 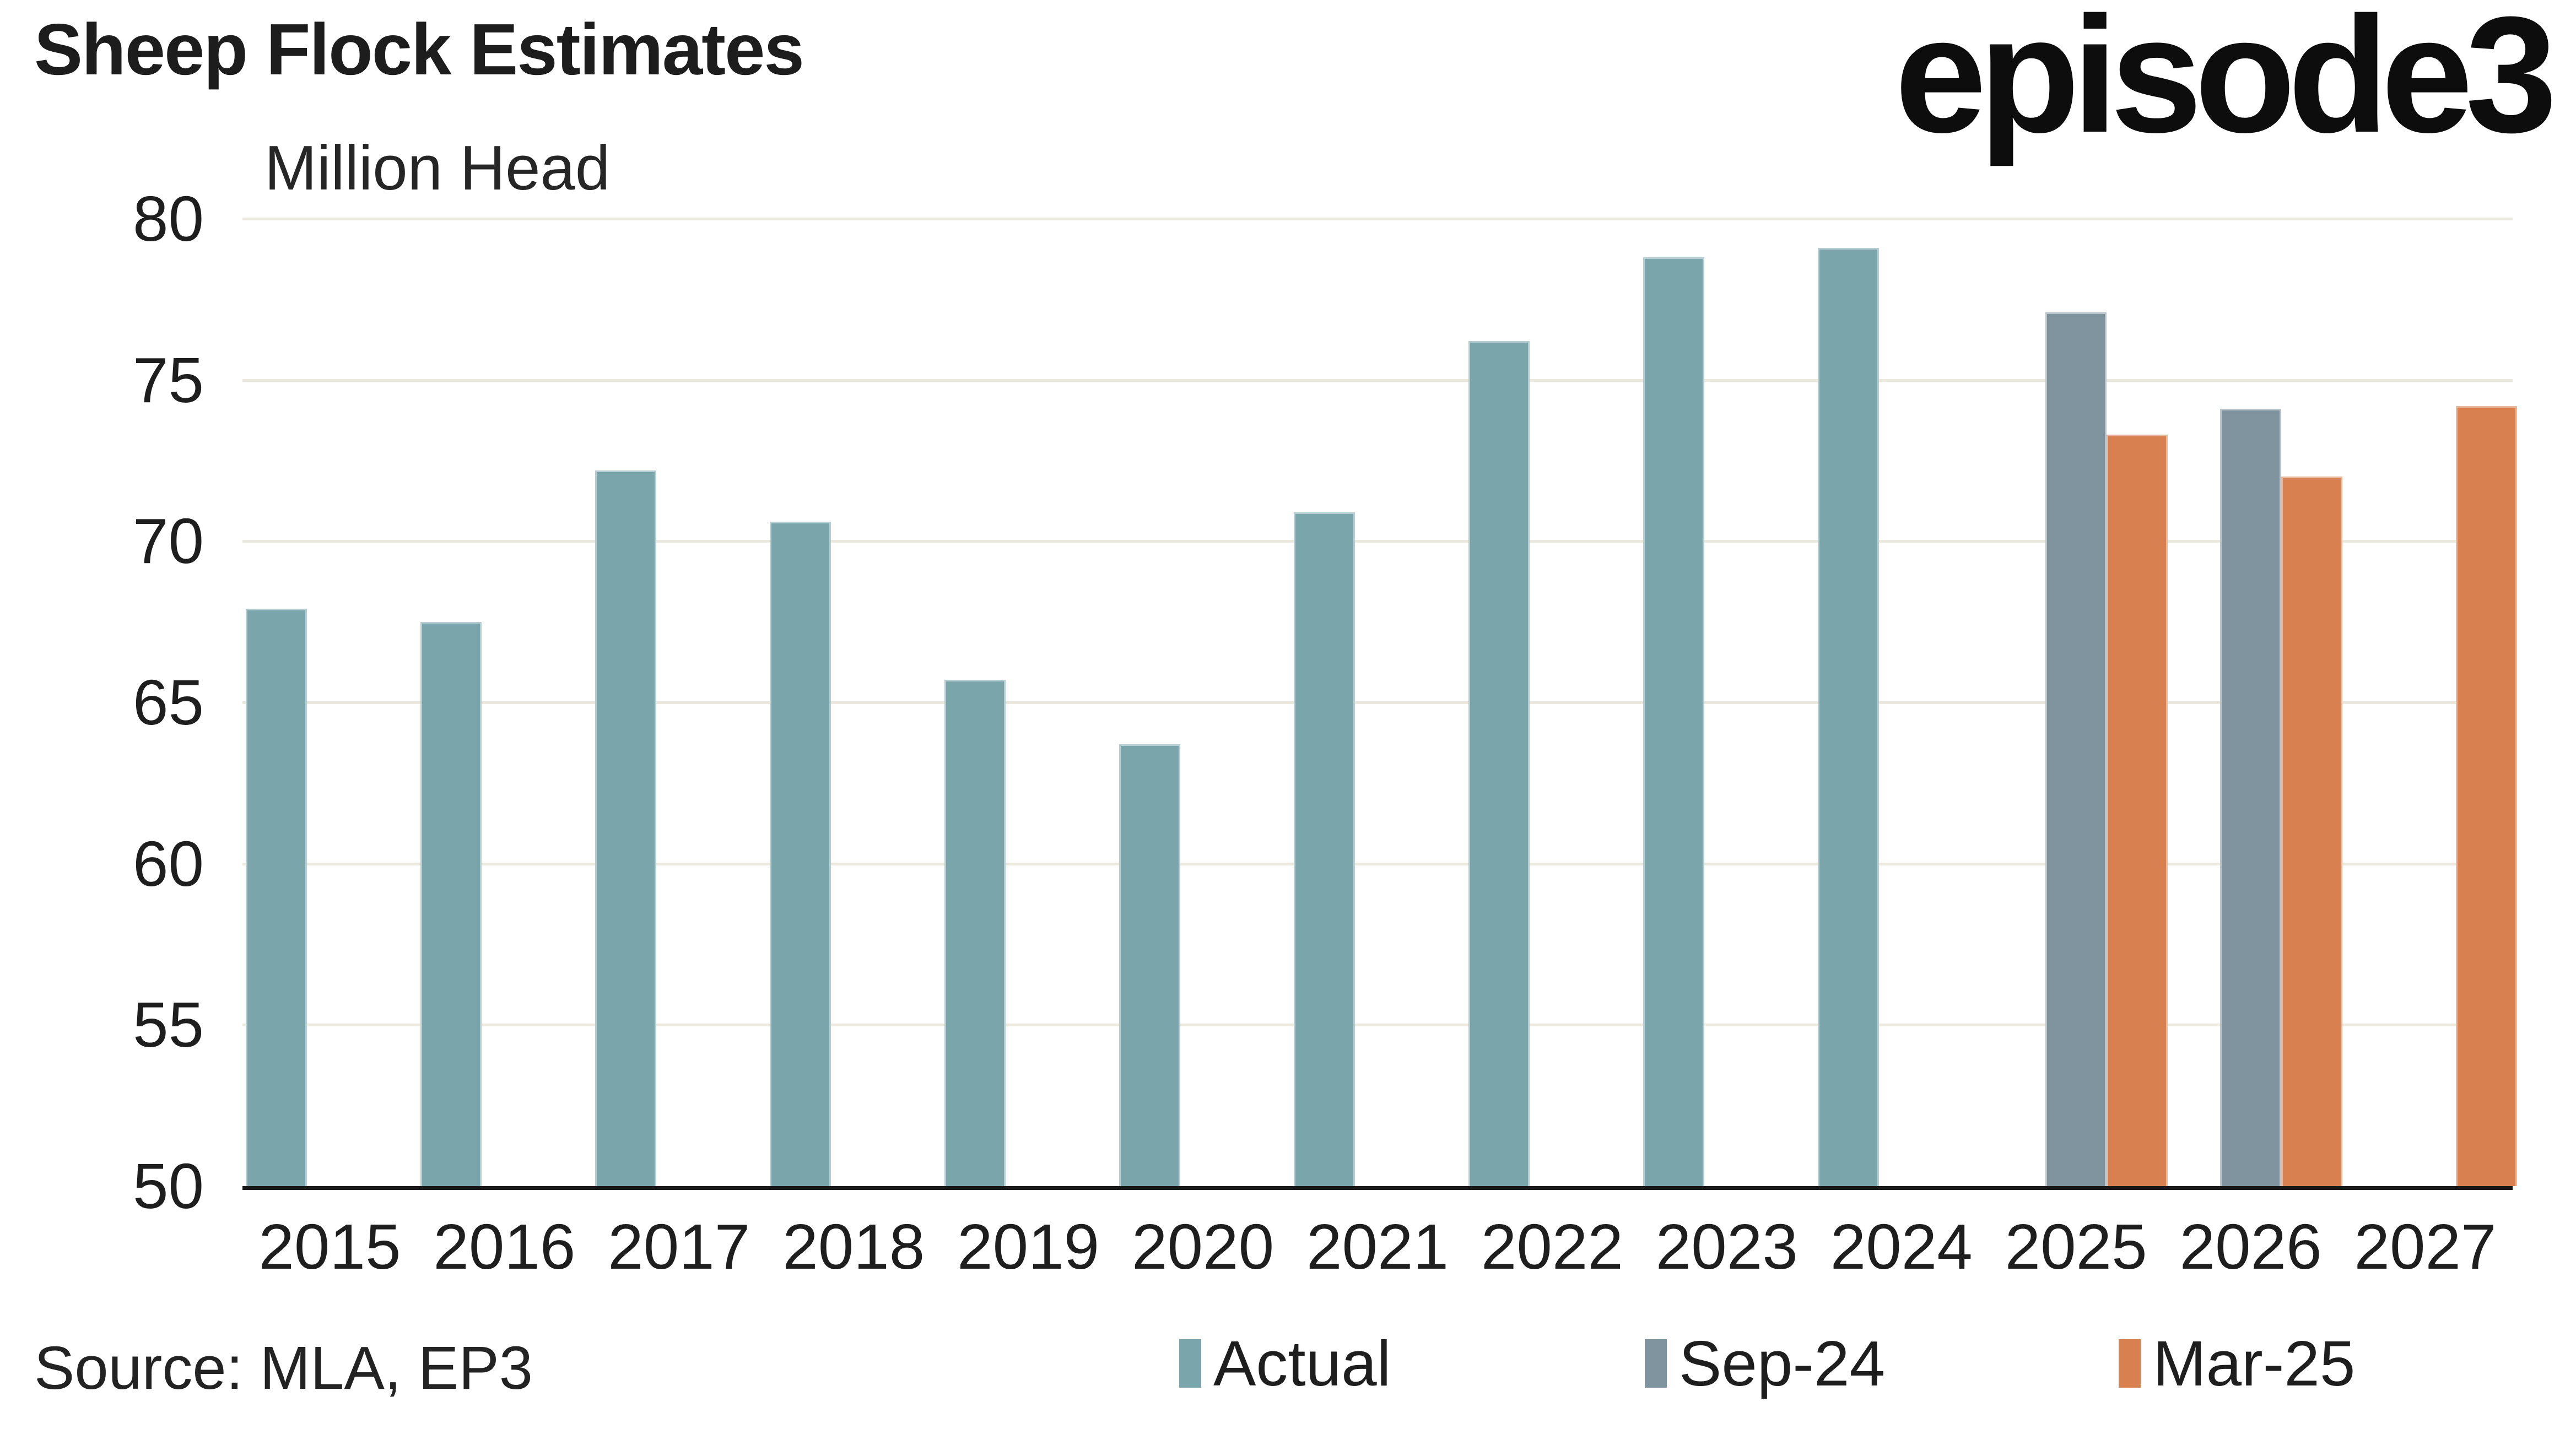 What do you see at coordinates (1552, 1246) in the screenshot?
I see `x-axis-label-2022: 2022` at bounding box center [1552, 1246].